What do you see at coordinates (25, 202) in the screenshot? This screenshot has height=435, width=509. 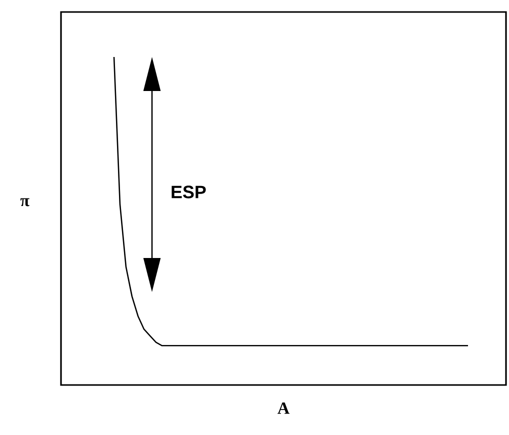 I see `y-axis-title: π` at bounding box center [25, 202].